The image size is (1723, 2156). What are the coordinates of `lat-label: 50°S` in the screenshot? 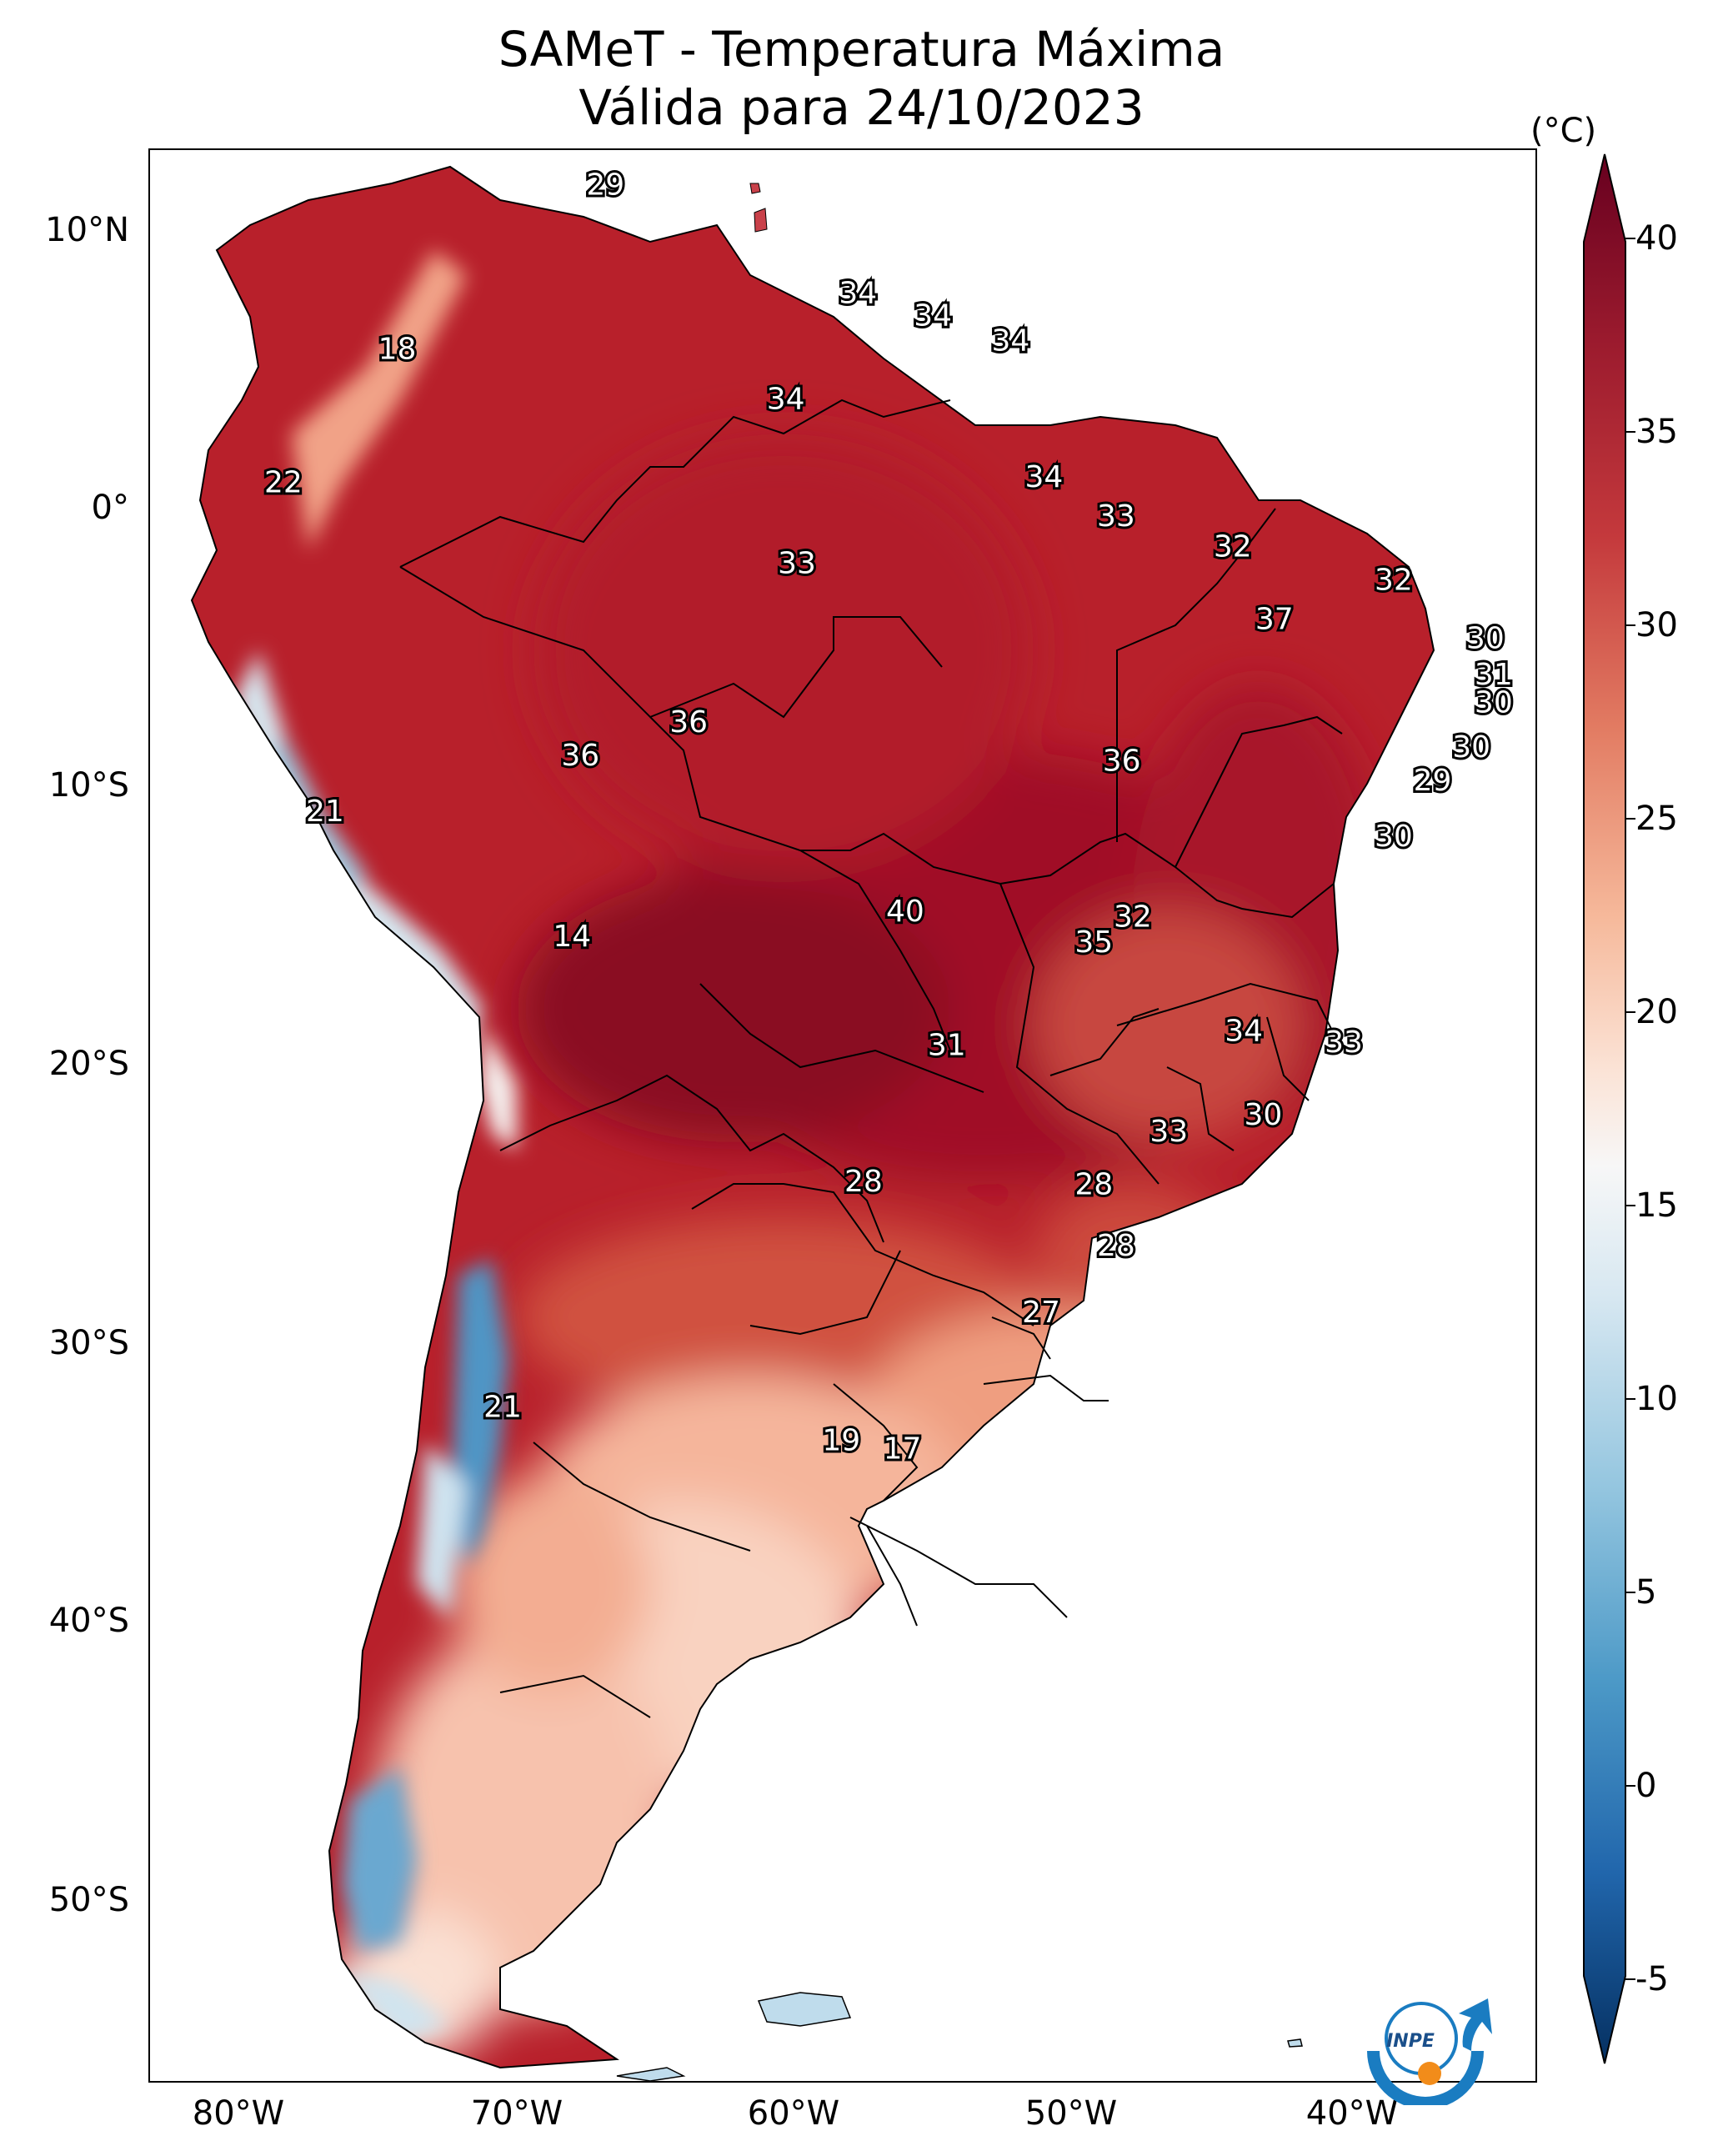 It's located at (89, 1900).